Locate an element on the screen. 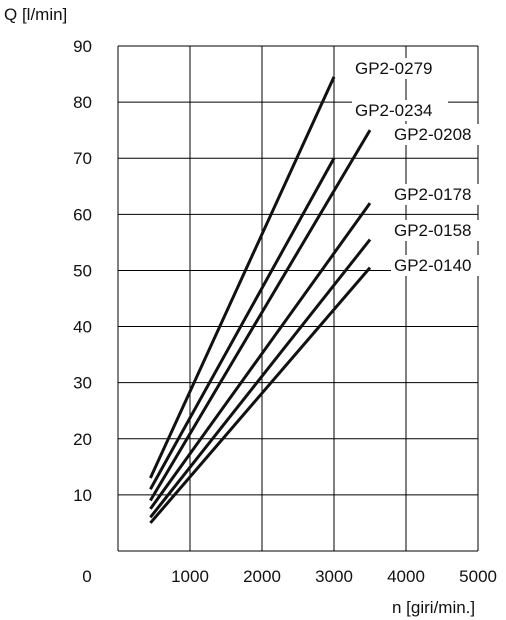  y-axis-label: Q [l/min] is located at coordinates (35, 14).